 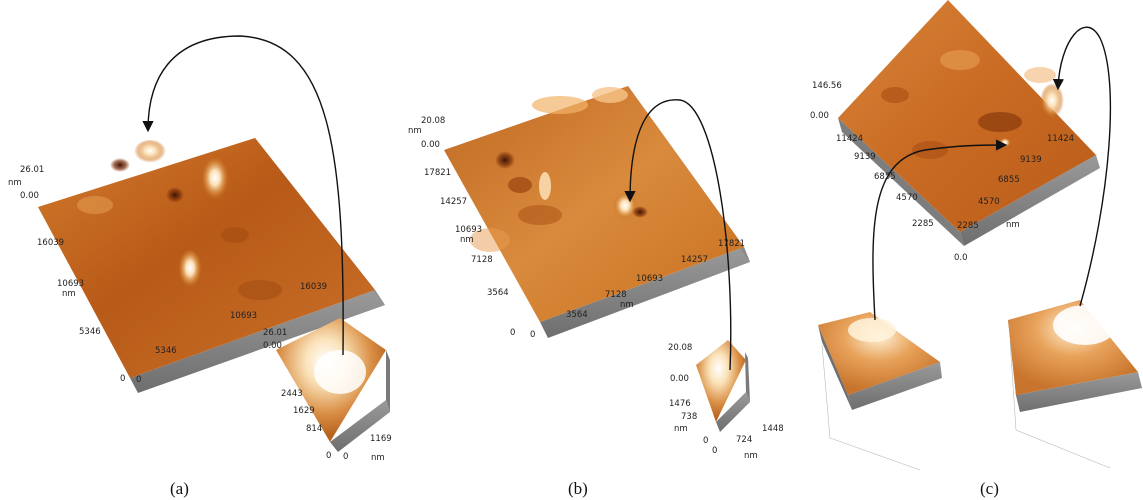 What do you see at coordinates (314, 429) in the screenshot?
I see `panel-a-inset-y-tick: 814` at bounding box center [314, 429].